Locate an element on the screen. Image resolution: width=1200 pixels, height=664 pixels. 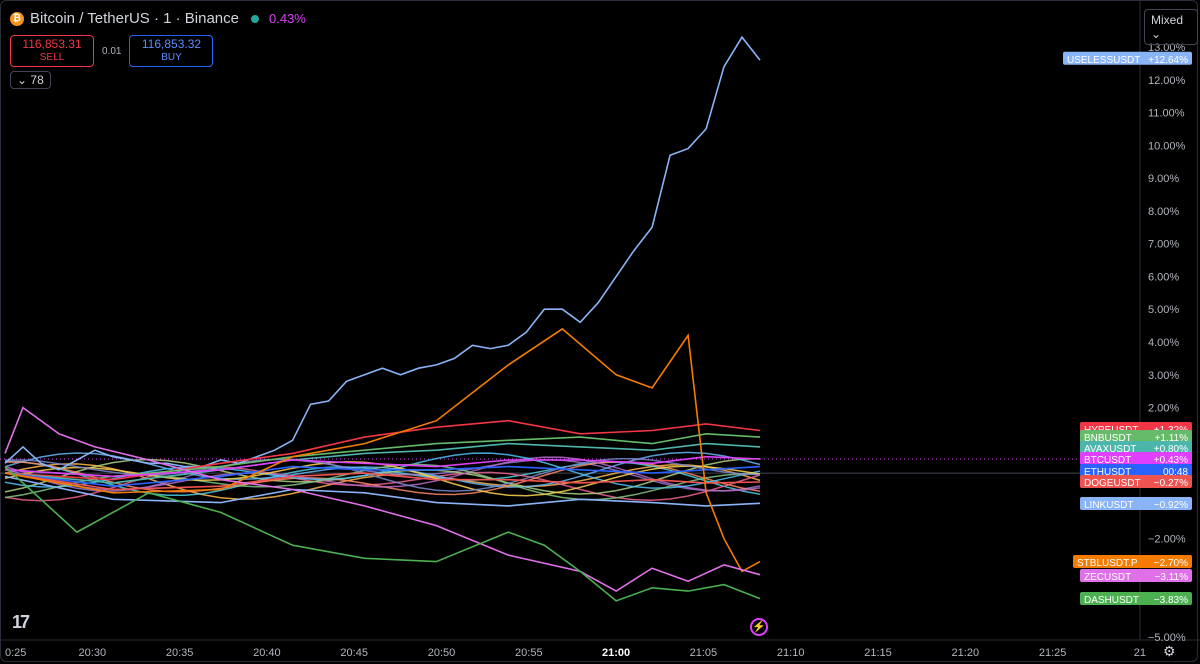
y-tick-label: 7.00% is located at coordinates (1163, 245).